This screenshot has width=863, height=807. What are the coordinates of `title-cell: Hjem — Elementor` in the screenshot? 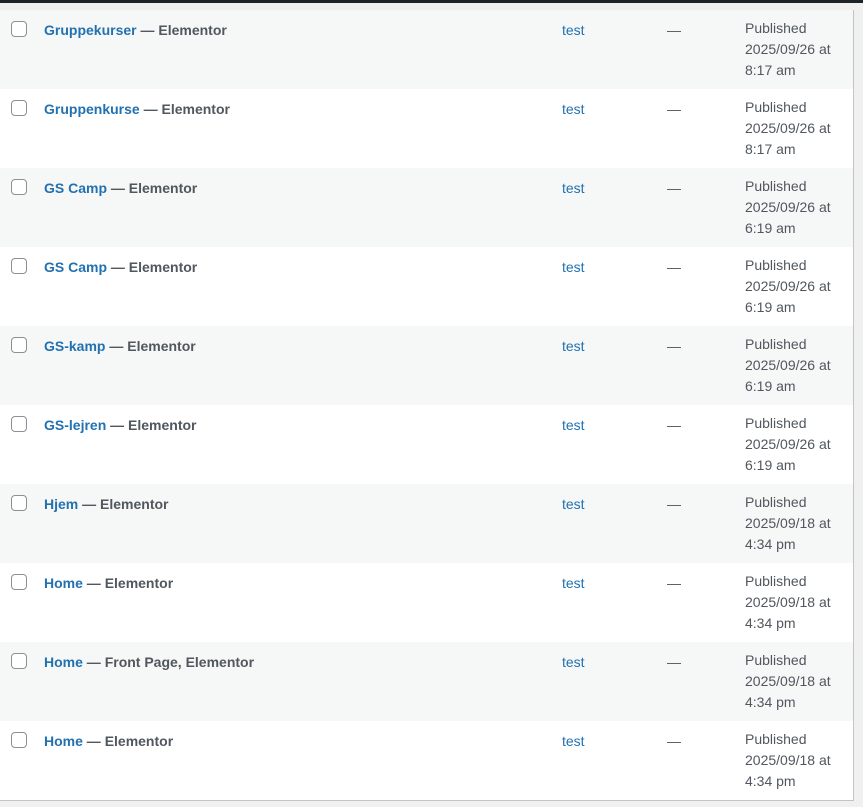 It's located at (106, 504).